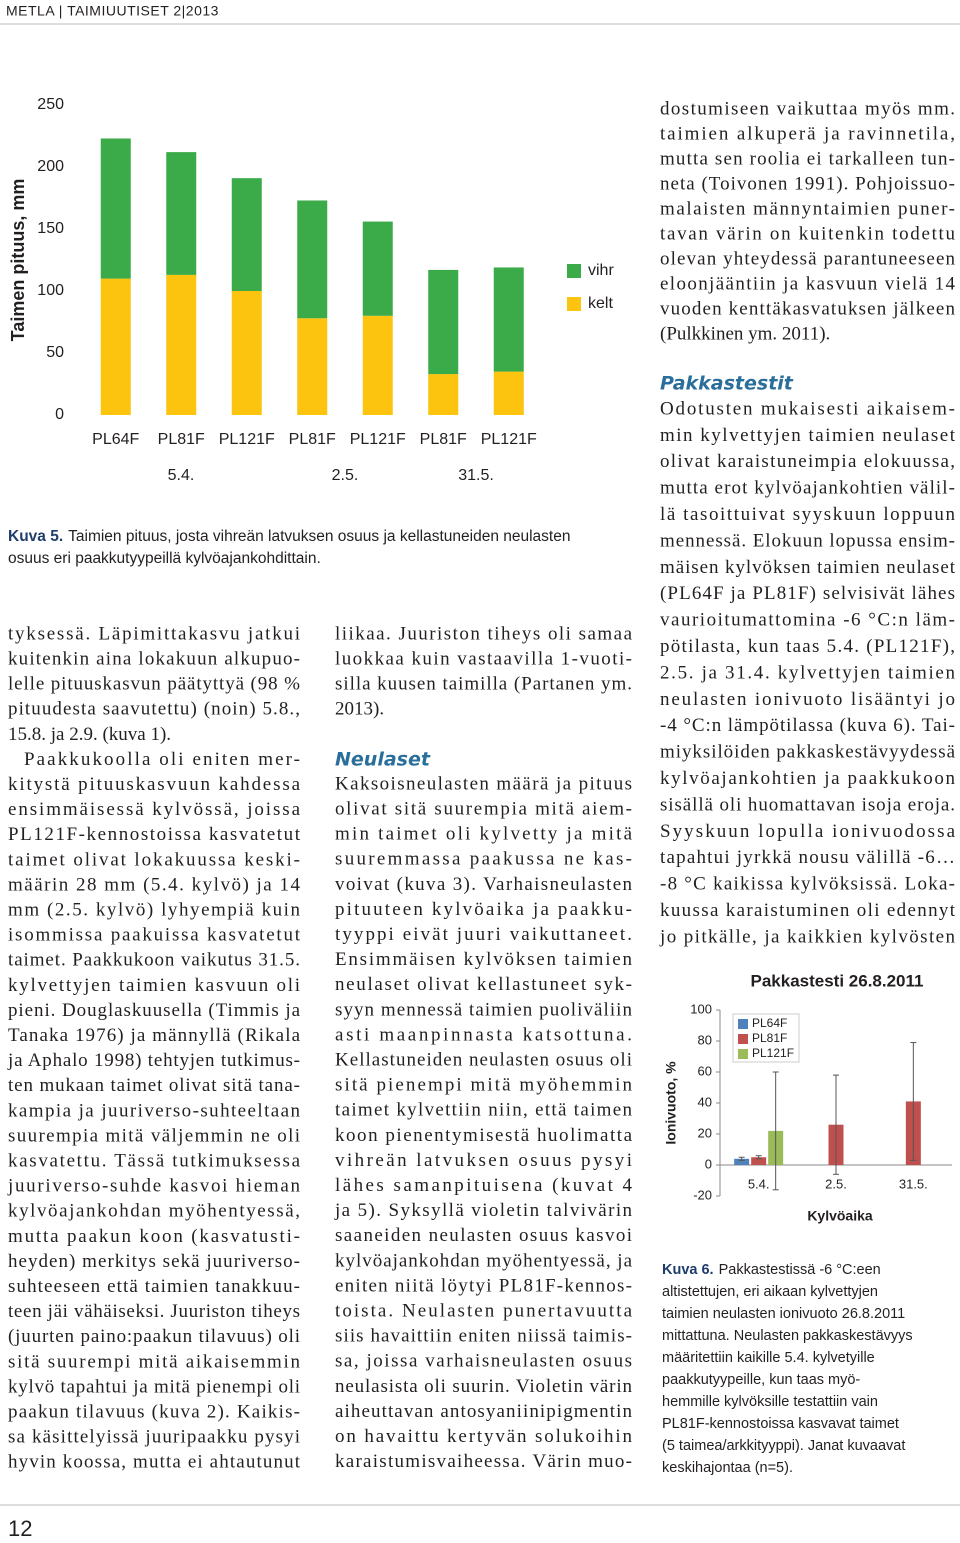 The width and height of the screenshot is (960, 1543). Describe the element at coordinates (484, 1135) in the screenshot. I see `body-line: koon pienentymisestä huolimatta` at that location.